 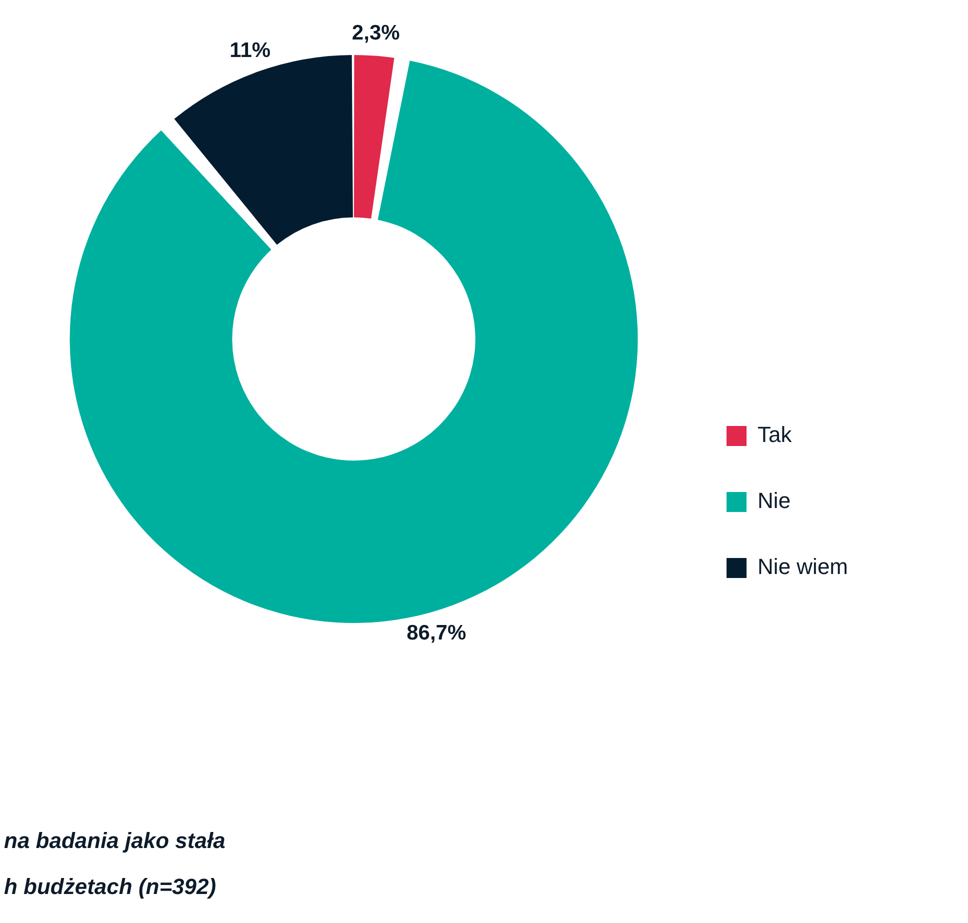 I want to click on text: h budżetach (n=392), so click(x=111, y=887).